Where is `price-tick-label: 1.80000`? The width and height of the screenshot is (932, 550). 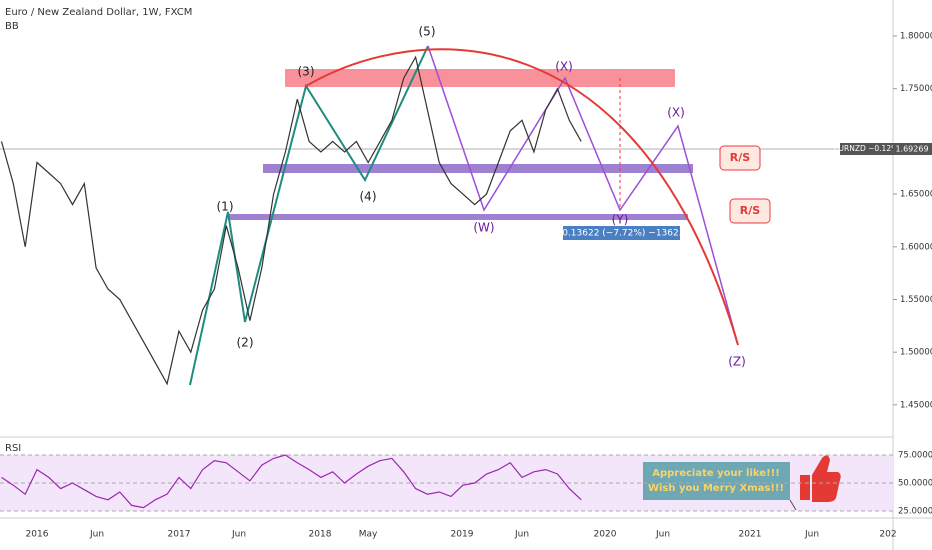 price-tick-label: 1.80000 is located at coordinates (916, 37).